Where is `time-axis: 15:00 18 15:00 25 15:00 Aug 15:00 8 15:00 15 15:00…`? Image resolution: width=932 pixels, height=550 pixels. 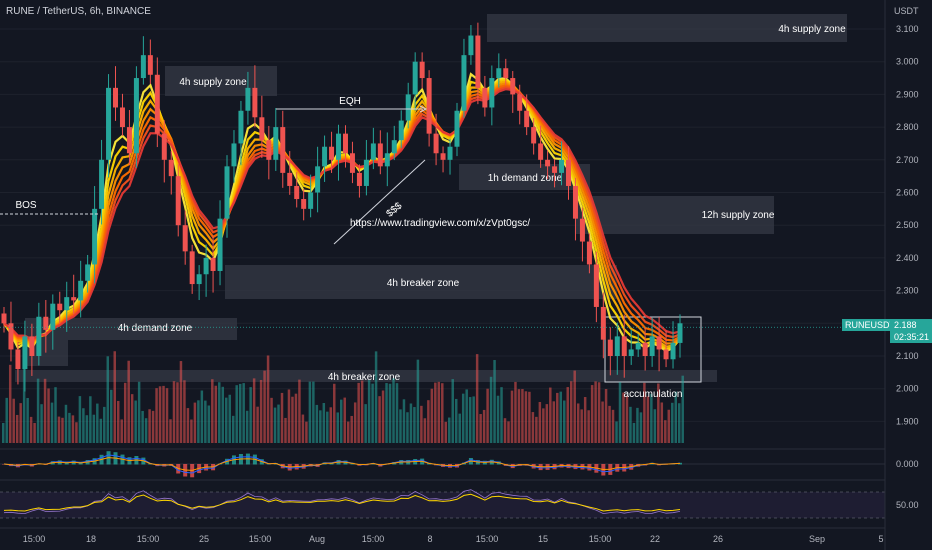
time-axis: 15:00 18 15:00 25 15:00 Aug 15:00 8 15:00 15 15:00… is located at coordinates (442, 535).